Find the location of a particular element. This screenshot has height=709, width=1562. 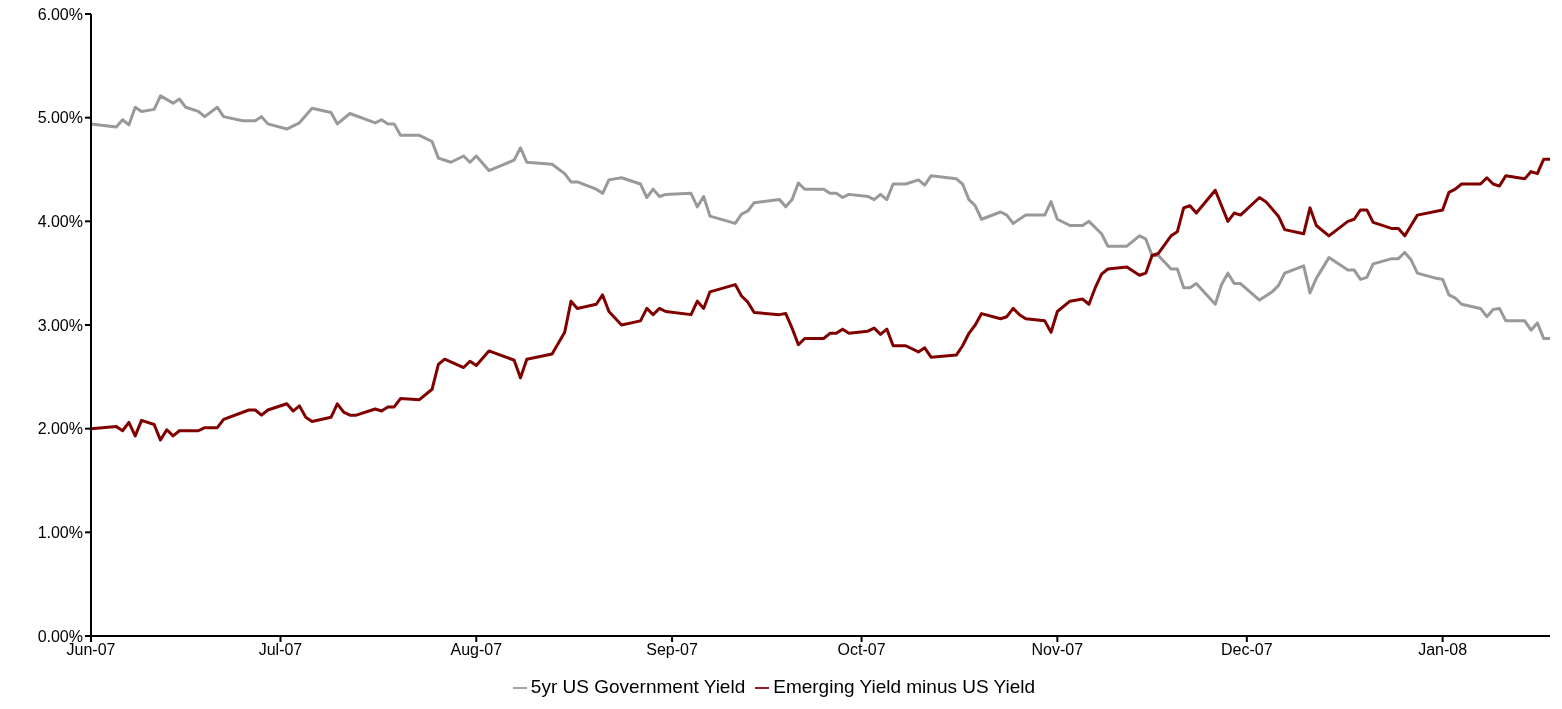

y-tick-label: 2.00% is located at coordinates (60, 429).